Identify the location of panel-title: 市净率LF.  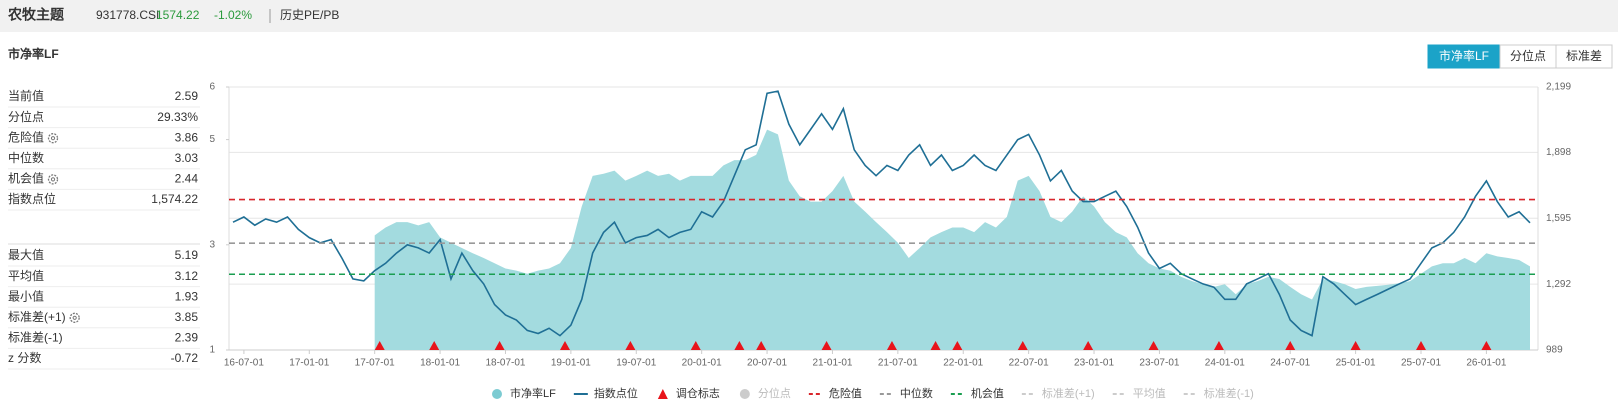
(33, 53).